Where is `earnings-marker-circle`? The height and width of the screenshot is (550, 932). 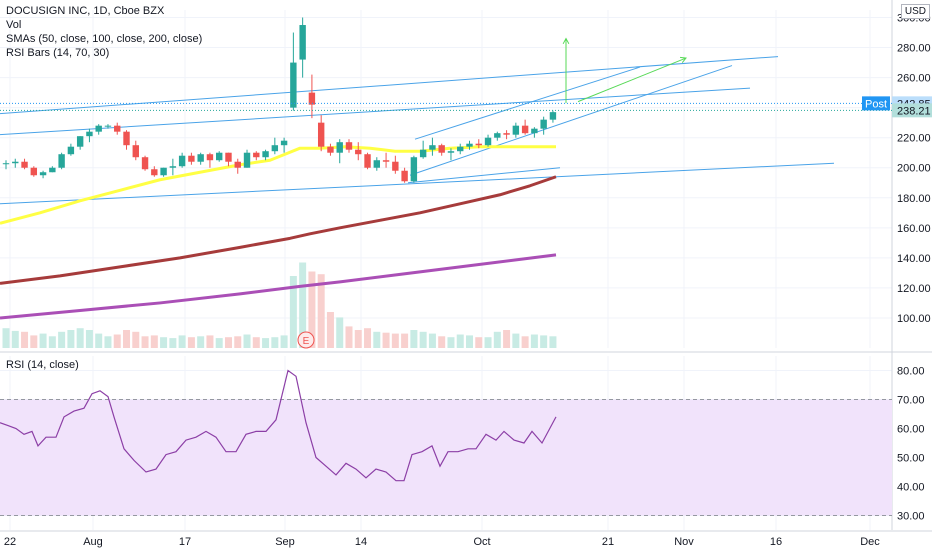 earnings-marker-circle is located at coordinates (306, 340).